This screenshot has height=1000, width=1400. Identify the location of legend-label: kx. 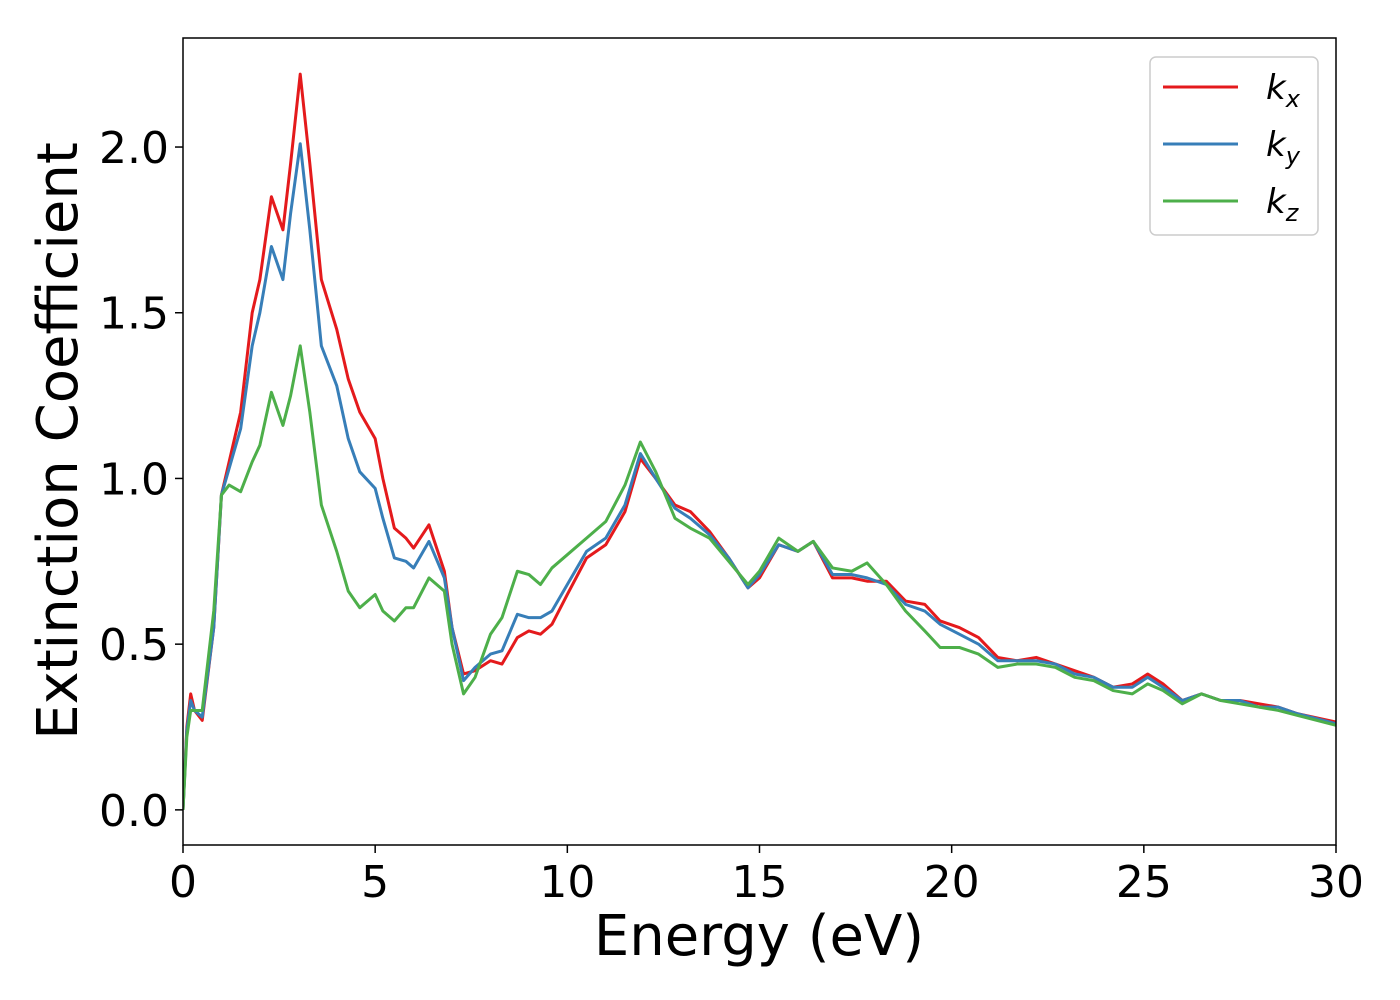
(1283, 90).